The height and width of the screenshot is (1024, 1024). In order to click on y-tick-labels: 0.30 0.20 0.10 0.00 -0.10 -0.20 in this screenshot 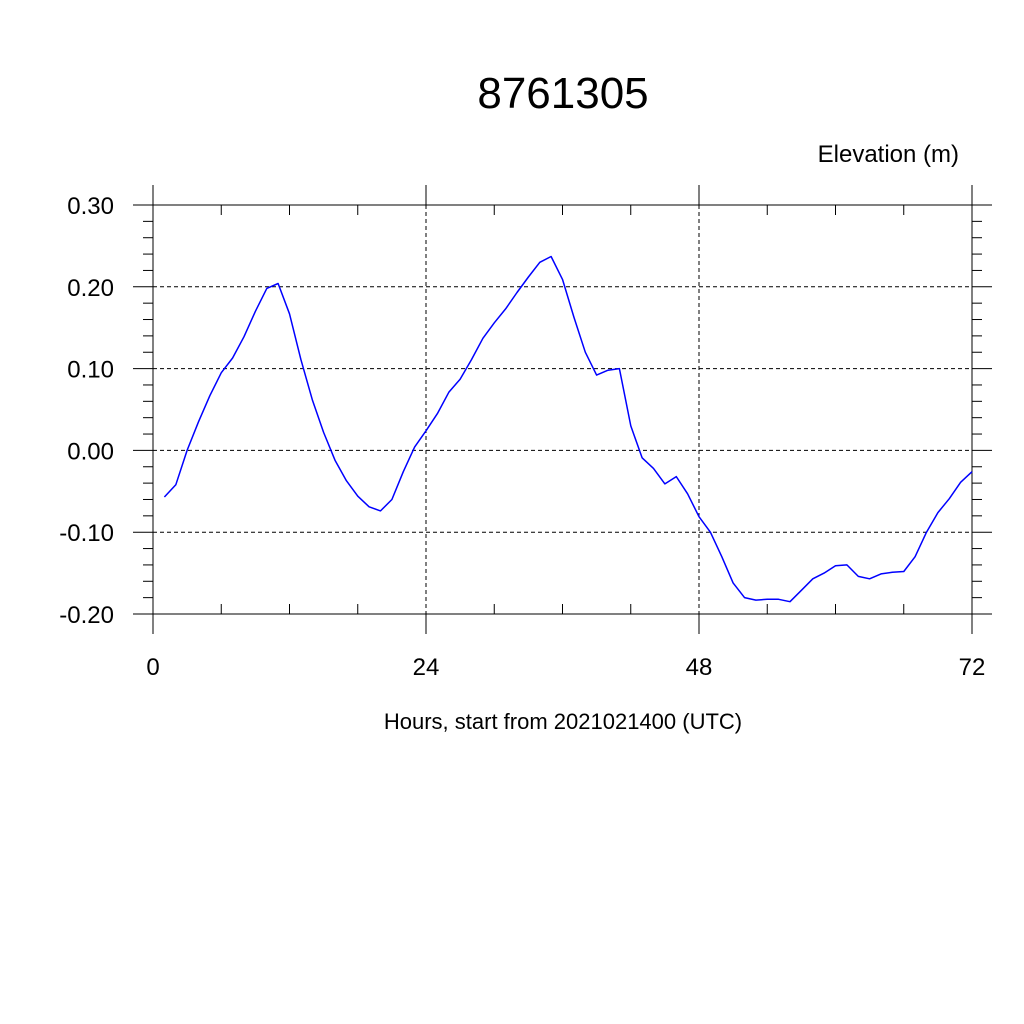, I will do `click(86, 411)`.